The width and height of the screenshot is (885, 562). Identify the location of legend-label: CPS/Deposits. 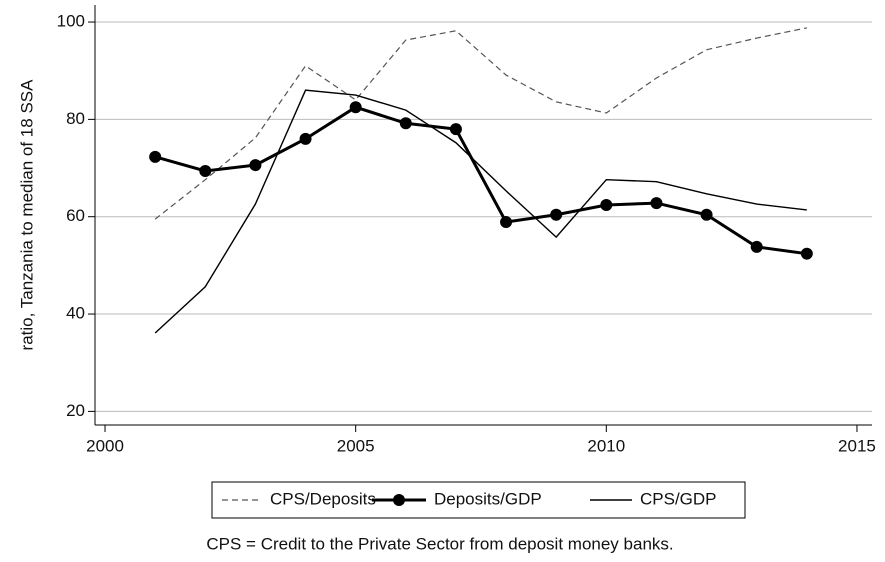
(323, 498).